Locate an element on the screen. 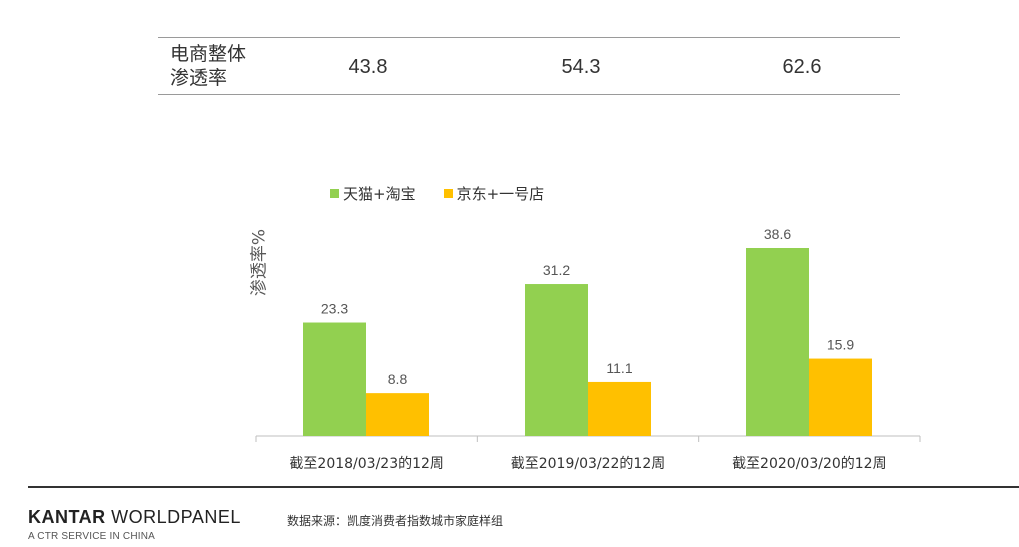 Image resolution: width=1019 pixels, height=547 pixels. kantar-worldpanel-logo: KANTAR WORLDPANEL is located at coordinates (134, 517).